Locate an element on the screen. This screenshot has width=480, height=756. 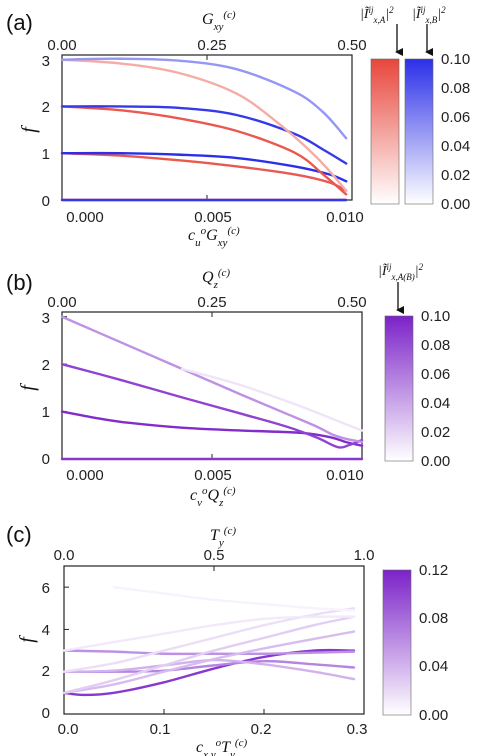
panel-a-ylabel: f is located at coordinates (29, 129).